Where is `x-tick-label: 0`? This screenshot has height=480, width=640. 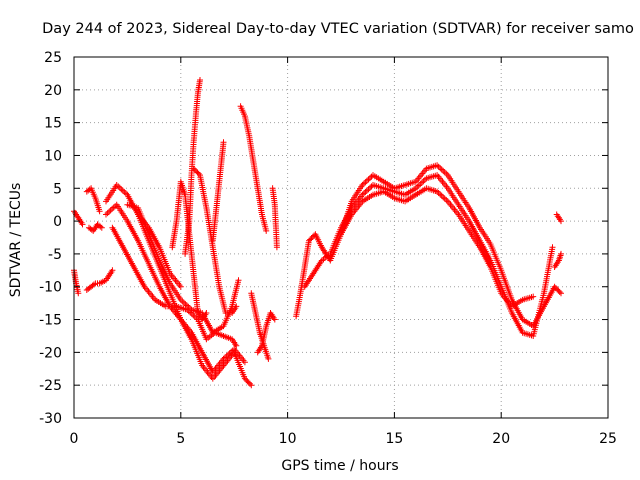 x-tick-label: 0 is located at coordinates (74, 439).